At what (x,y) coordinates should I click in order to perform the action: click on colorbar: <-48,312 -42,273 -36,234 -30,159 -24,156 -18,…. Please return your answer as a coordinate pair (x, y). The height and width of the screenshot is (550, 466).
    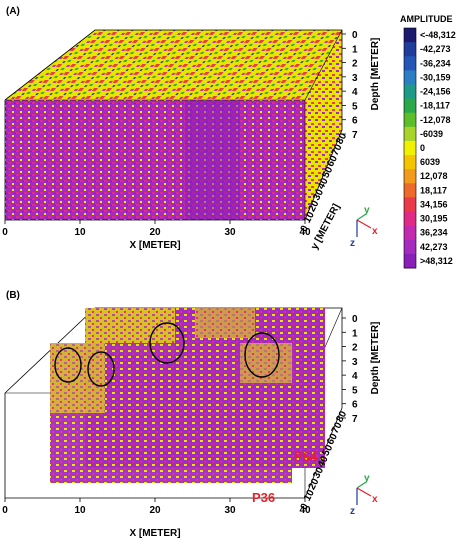
    Looking at the image, I should click on (429, 148).